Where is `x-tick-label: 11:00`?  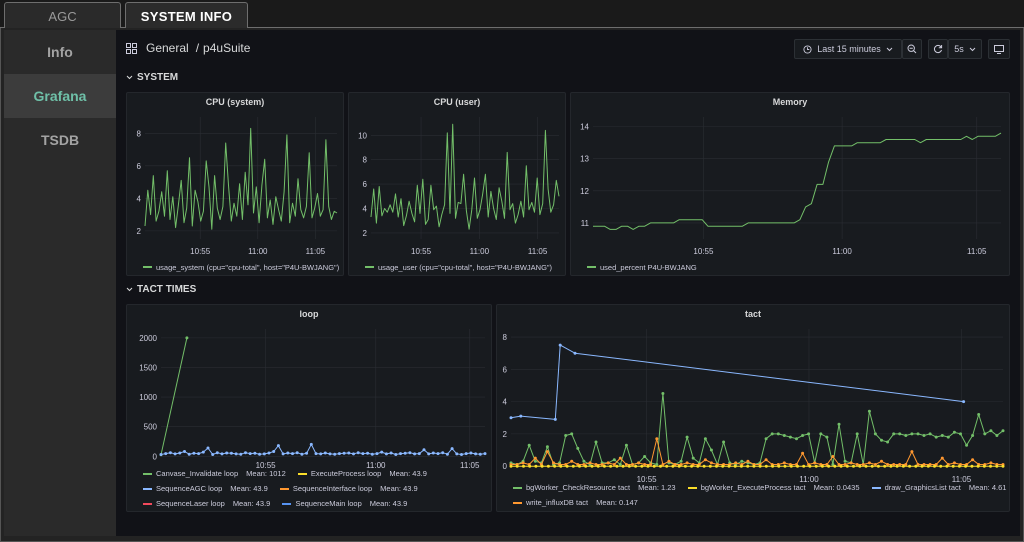
x-tick-label: 11:00 is located at coordinates (480, 251).